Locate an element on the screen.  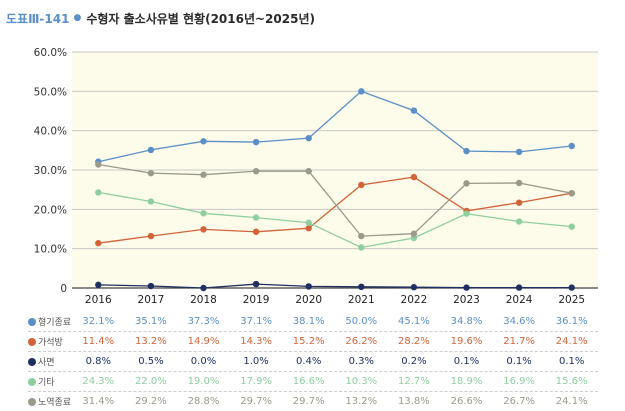
y-tick-label: 30.0% is located at coordinates (50, 171).